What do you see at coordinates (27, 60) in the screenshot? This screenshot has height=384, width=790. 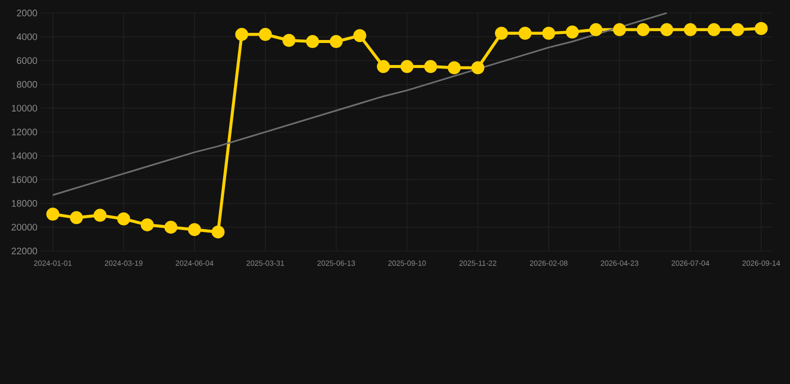 I see `y-tick-label: 6000` at bounding box center [27, 60].